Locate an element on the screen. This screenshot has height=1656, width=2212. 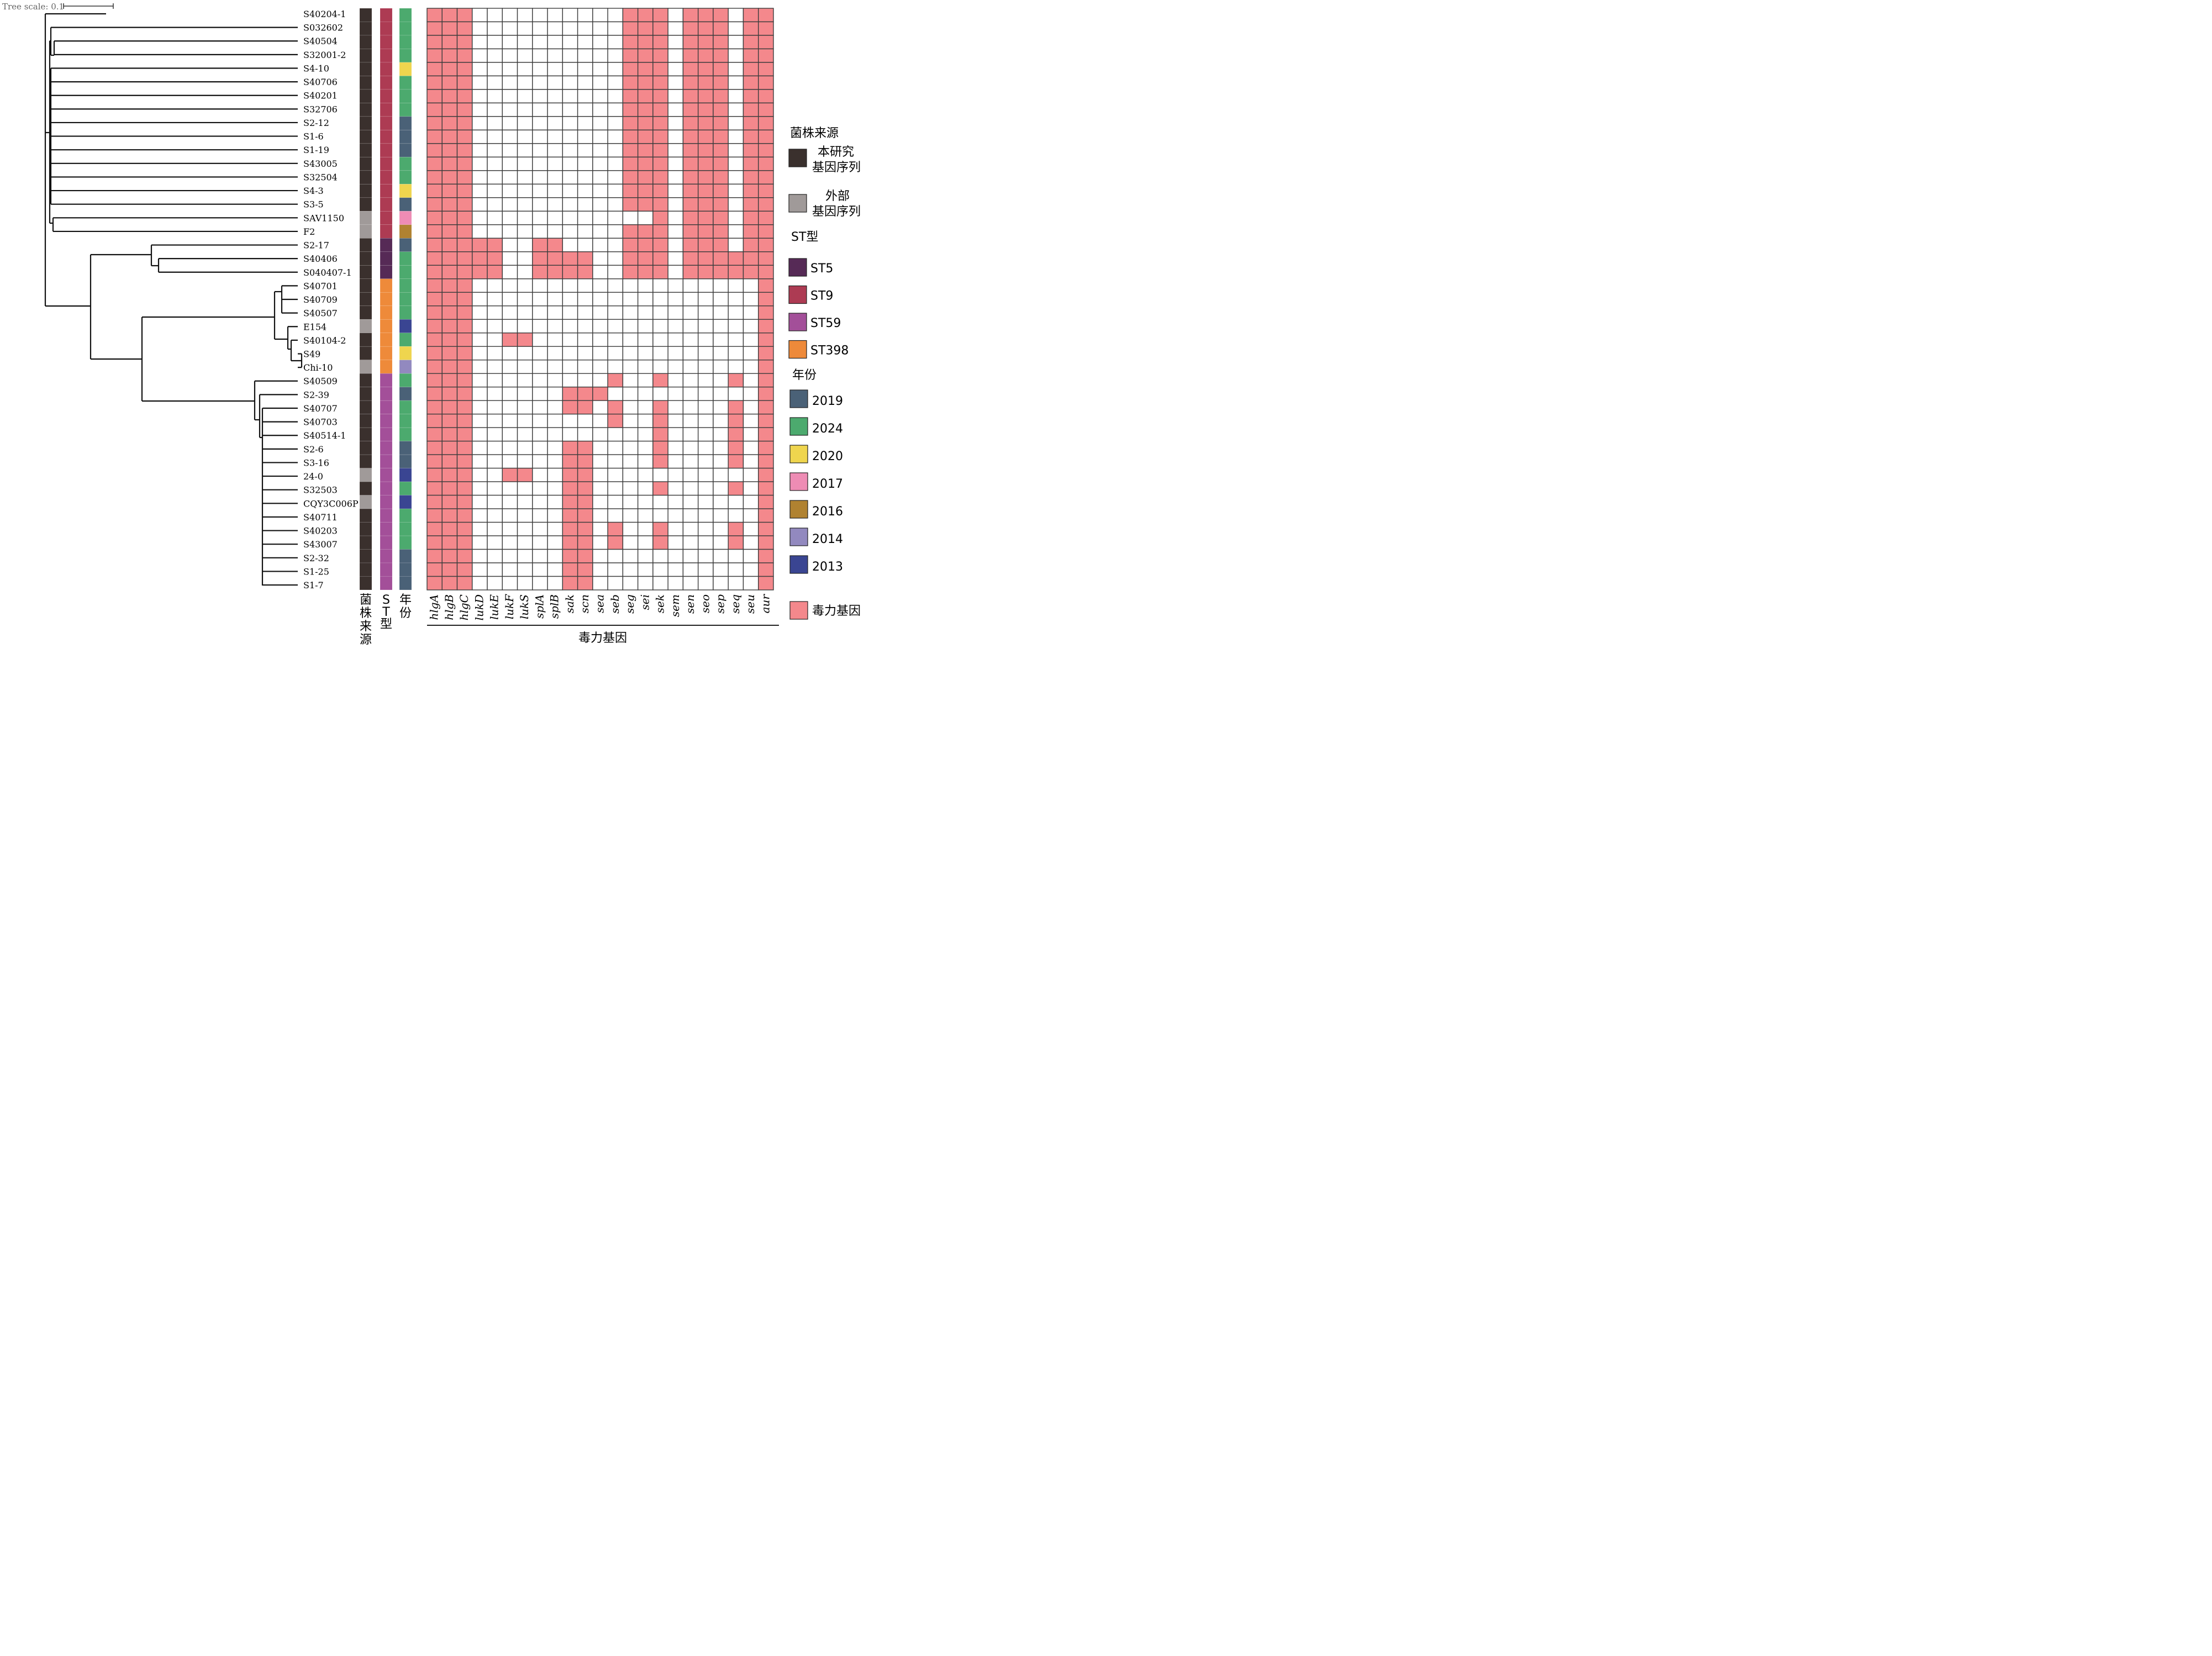
legend-label-study-1: 本研究 is located at coordinates (836, 152).